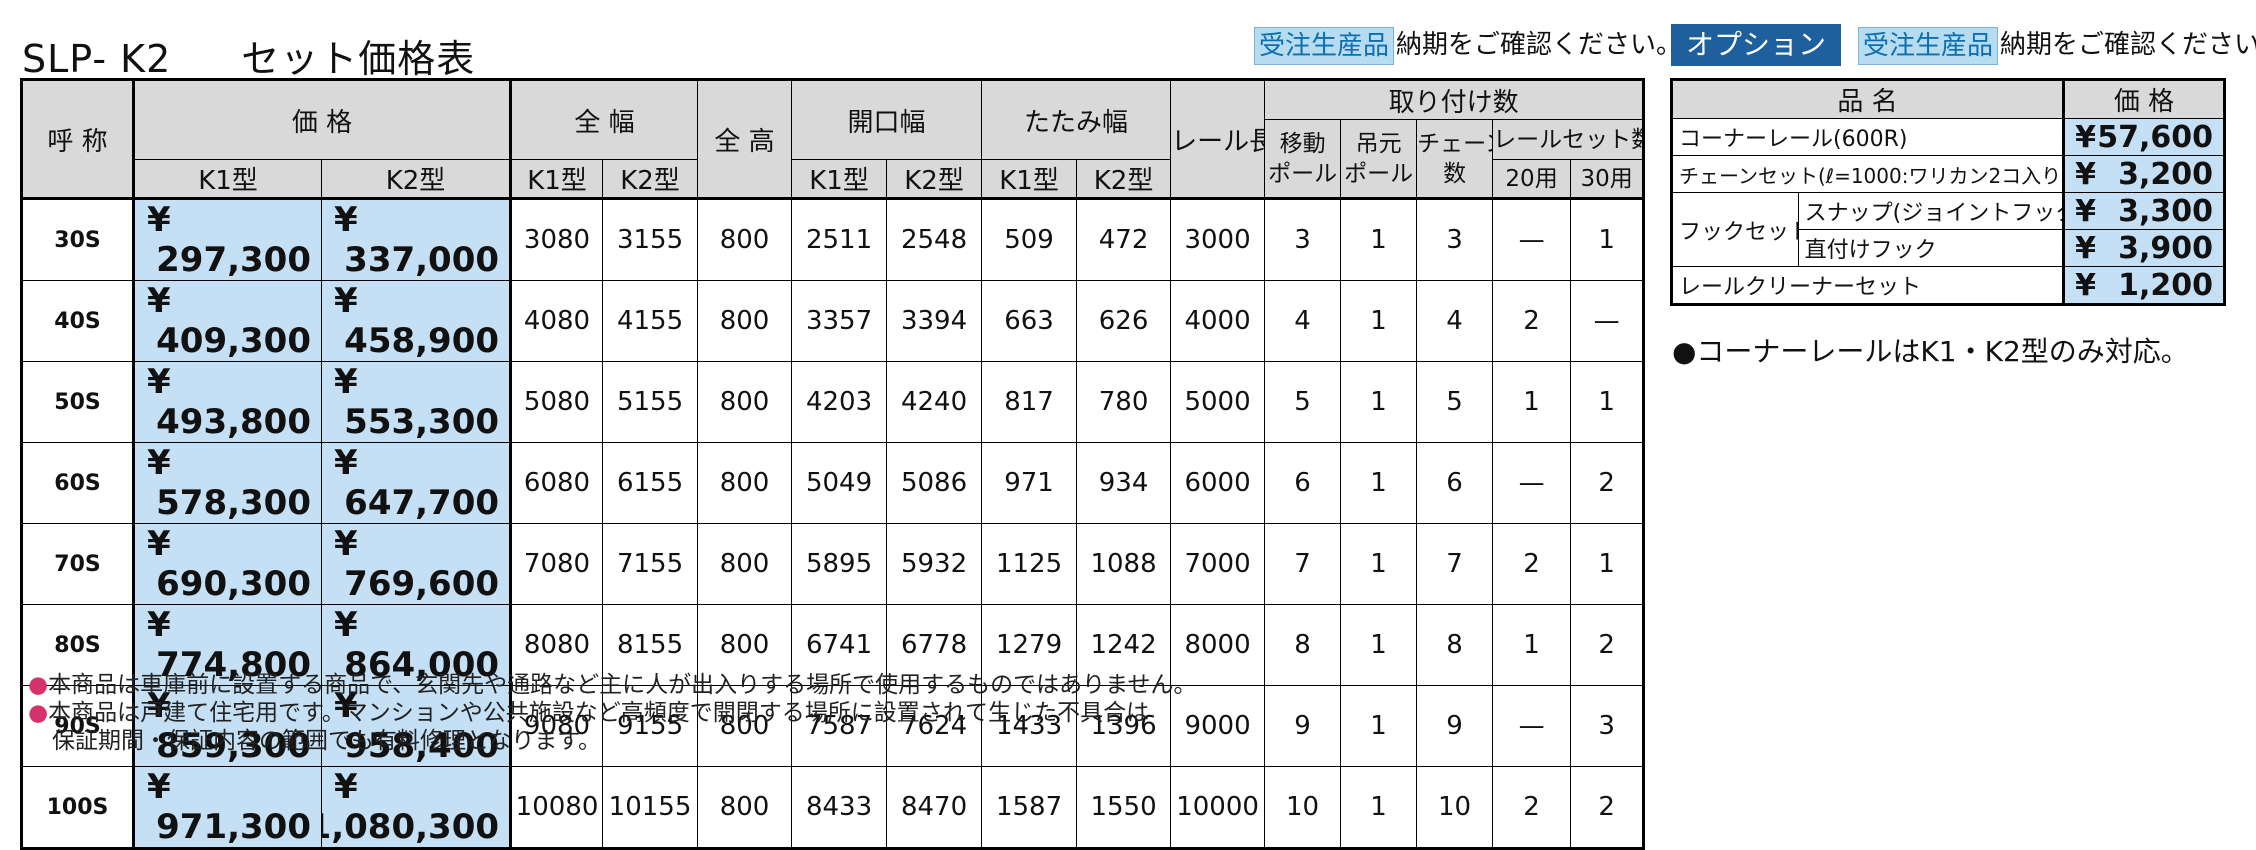 This screenshot has width=2256, height=850. What do you see at coordinates (650, 645) in the screenshot?
I see `width-k2: 8155` at bounding box center [650, 645].